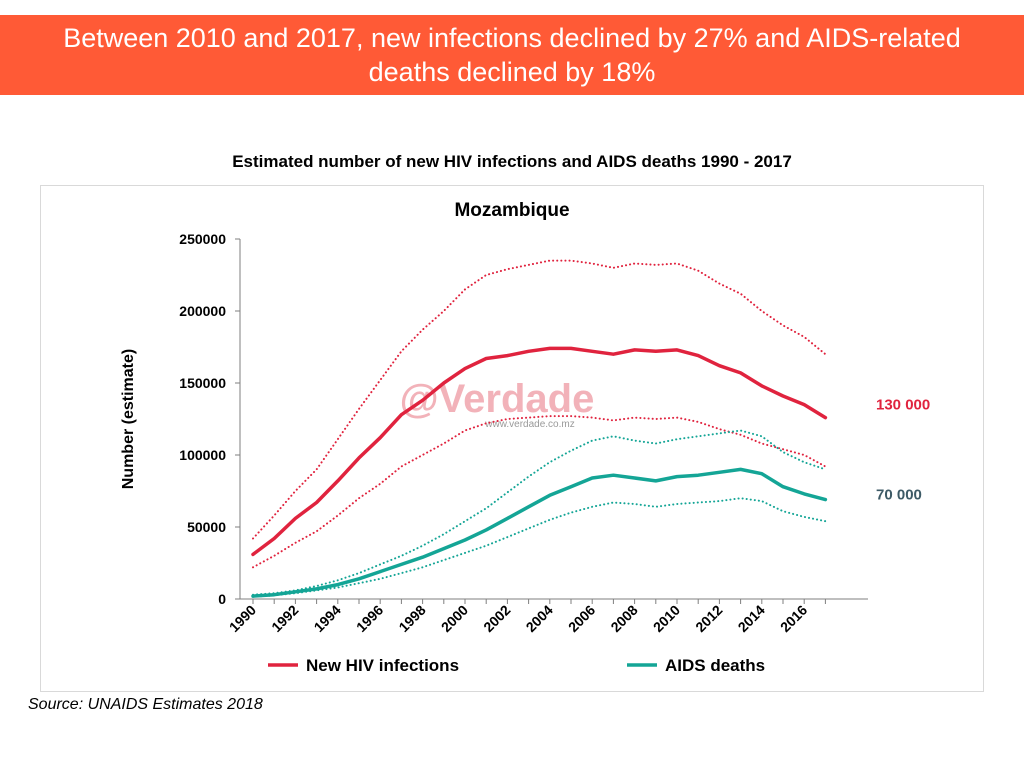 This screenshot has height=768, width=1024. Describe the element at coordinates (382, 665) in the screenshot. I see `legend-label: New HIV infections` at that location.